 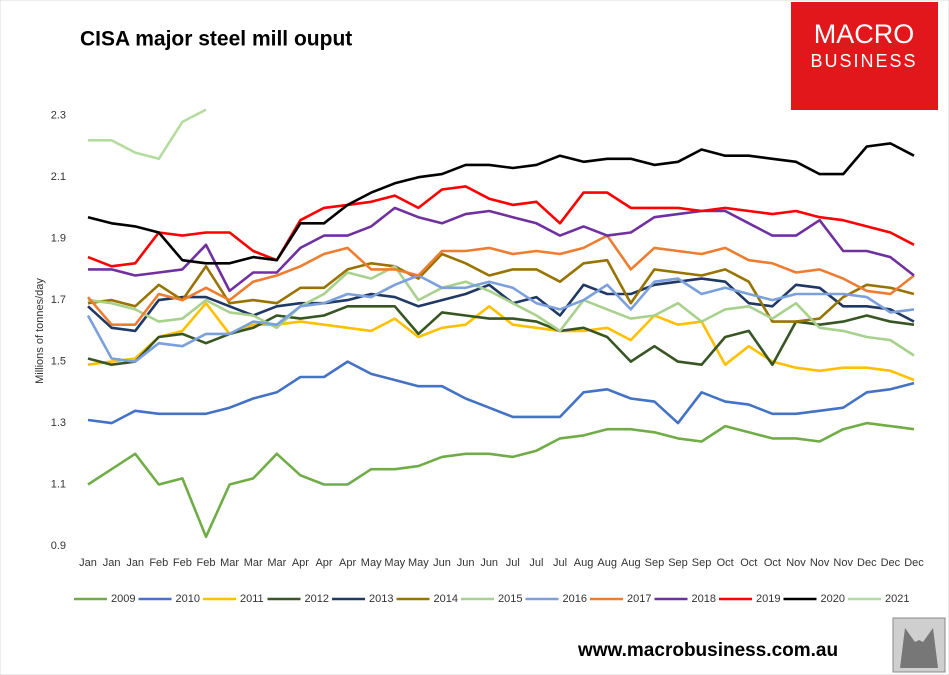 What do you see at coordinates (188, 599) in the screenshot?
I see `legend-label: 2010` at bounding box center [188, 599].